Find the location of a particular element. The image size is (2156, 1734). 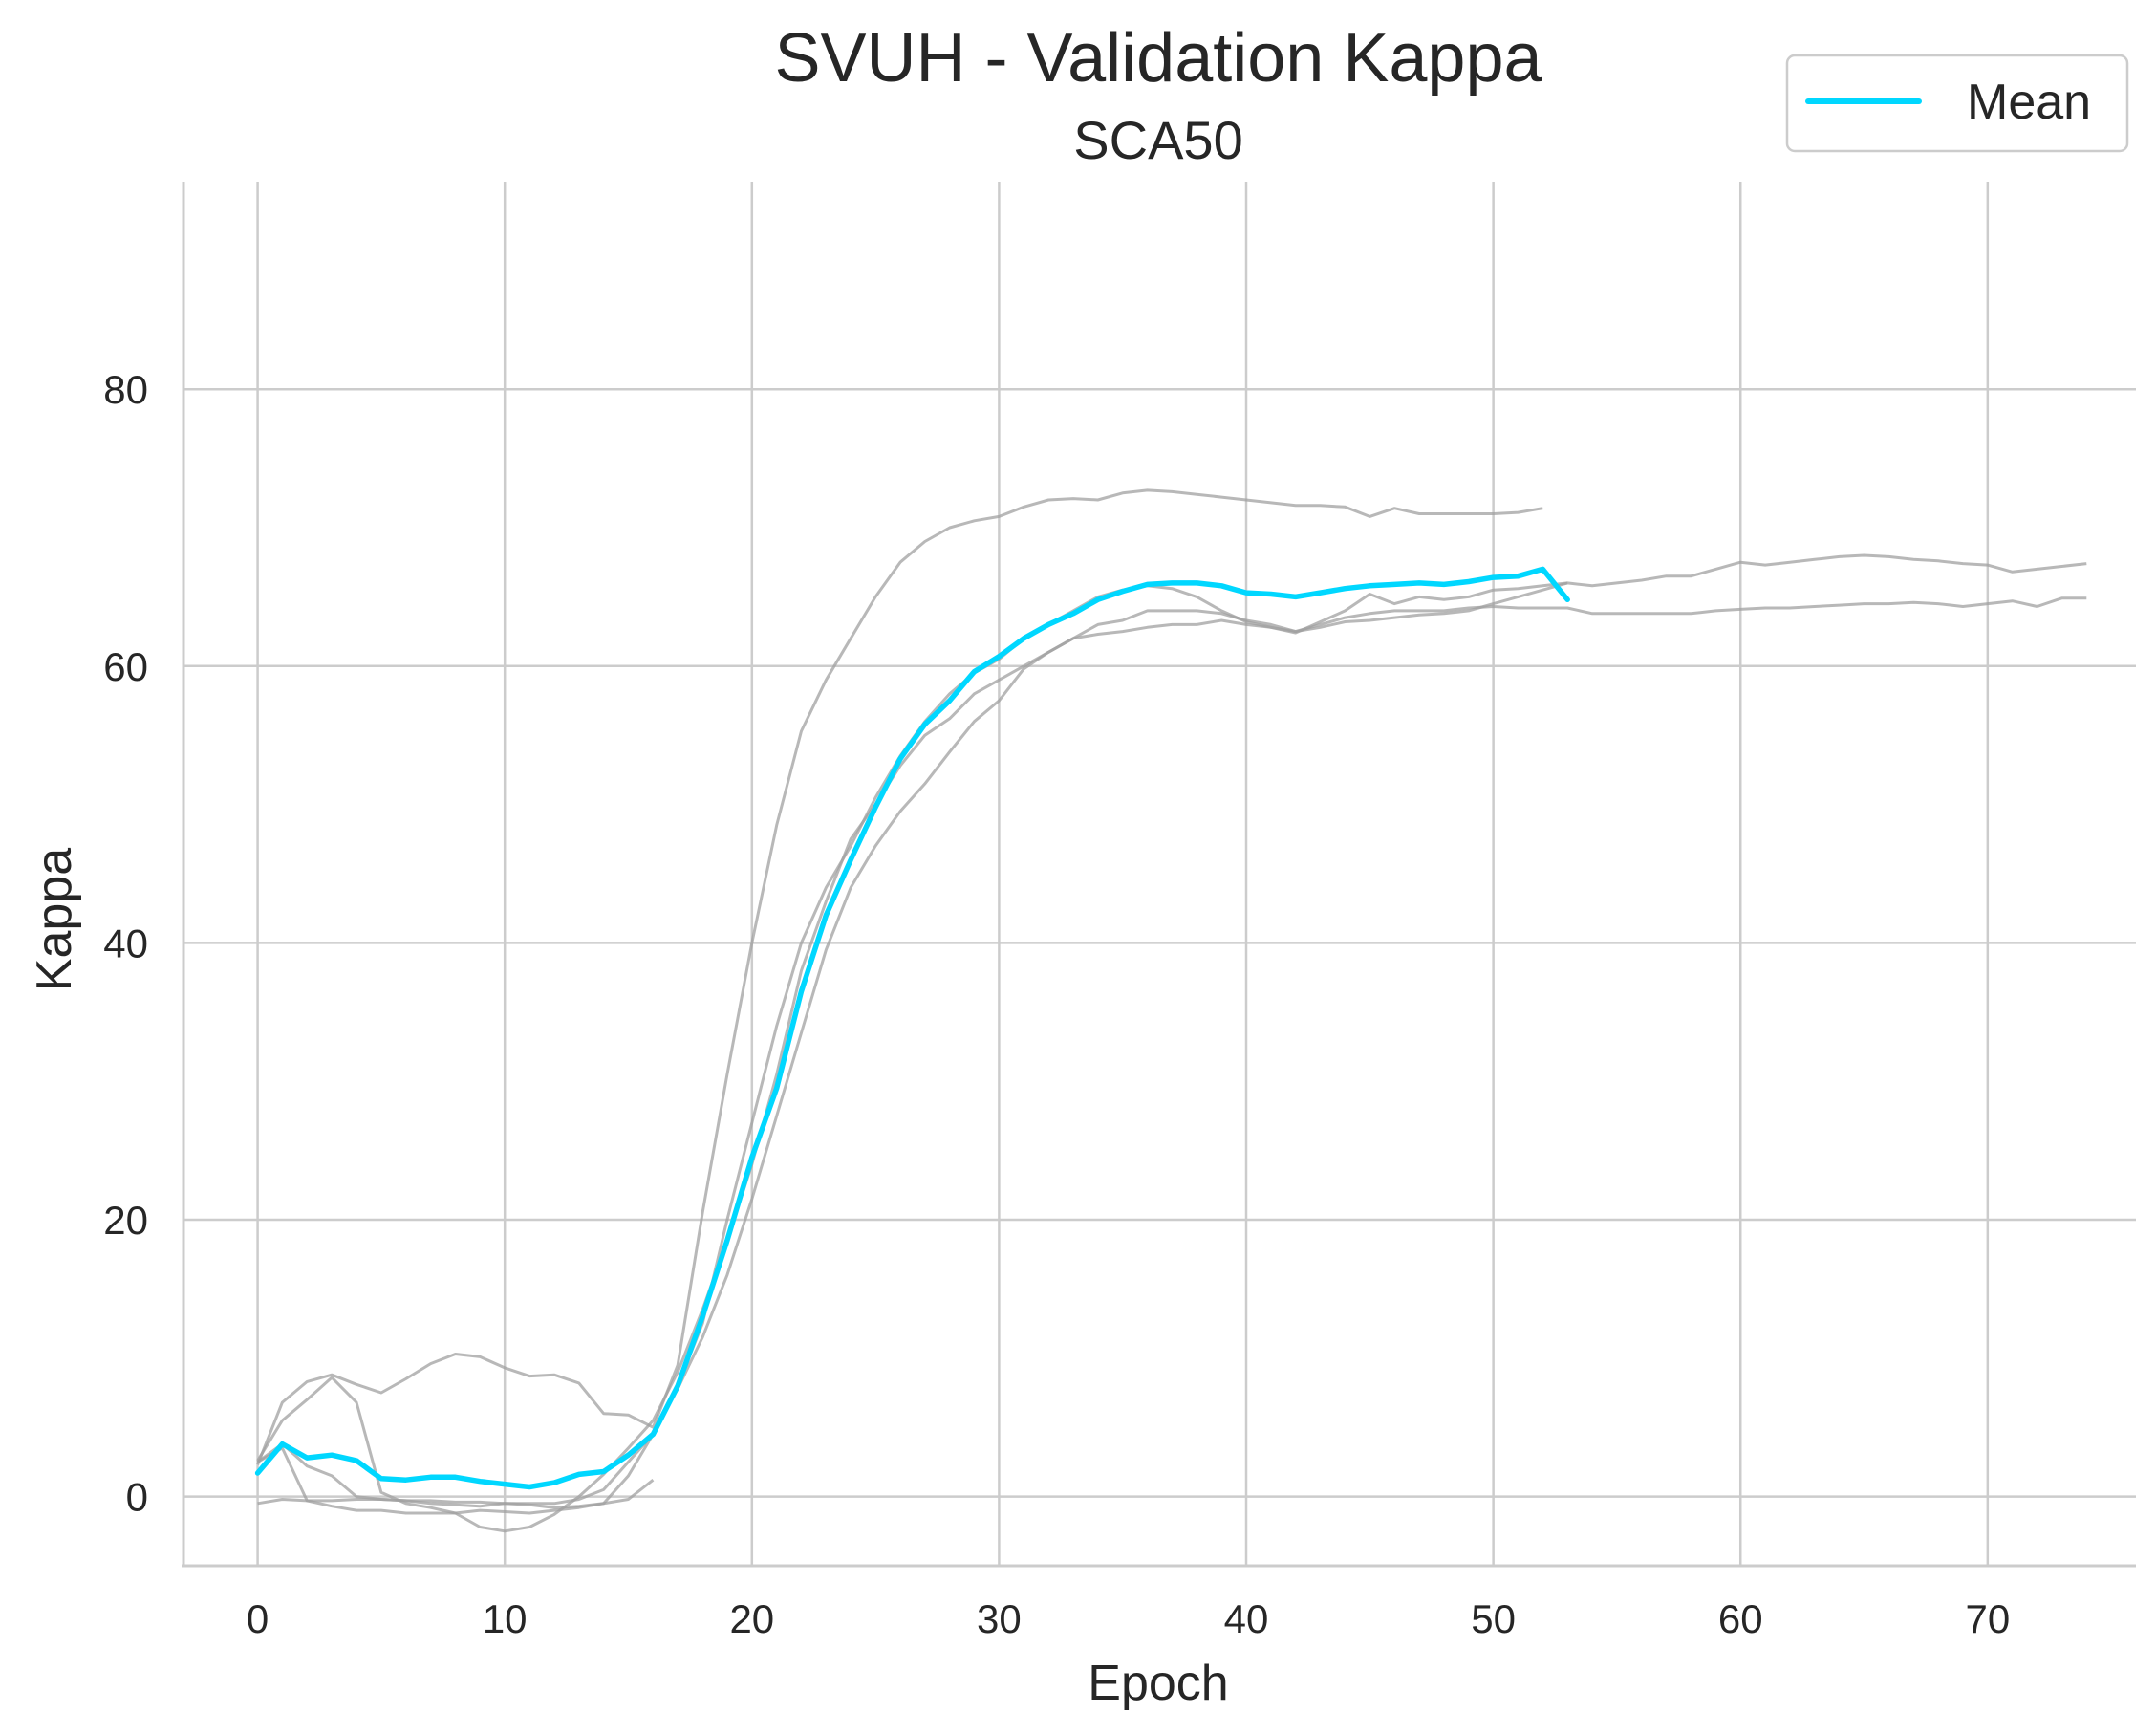

x-tick-label: 10 is located at coordinates (506, 1618).